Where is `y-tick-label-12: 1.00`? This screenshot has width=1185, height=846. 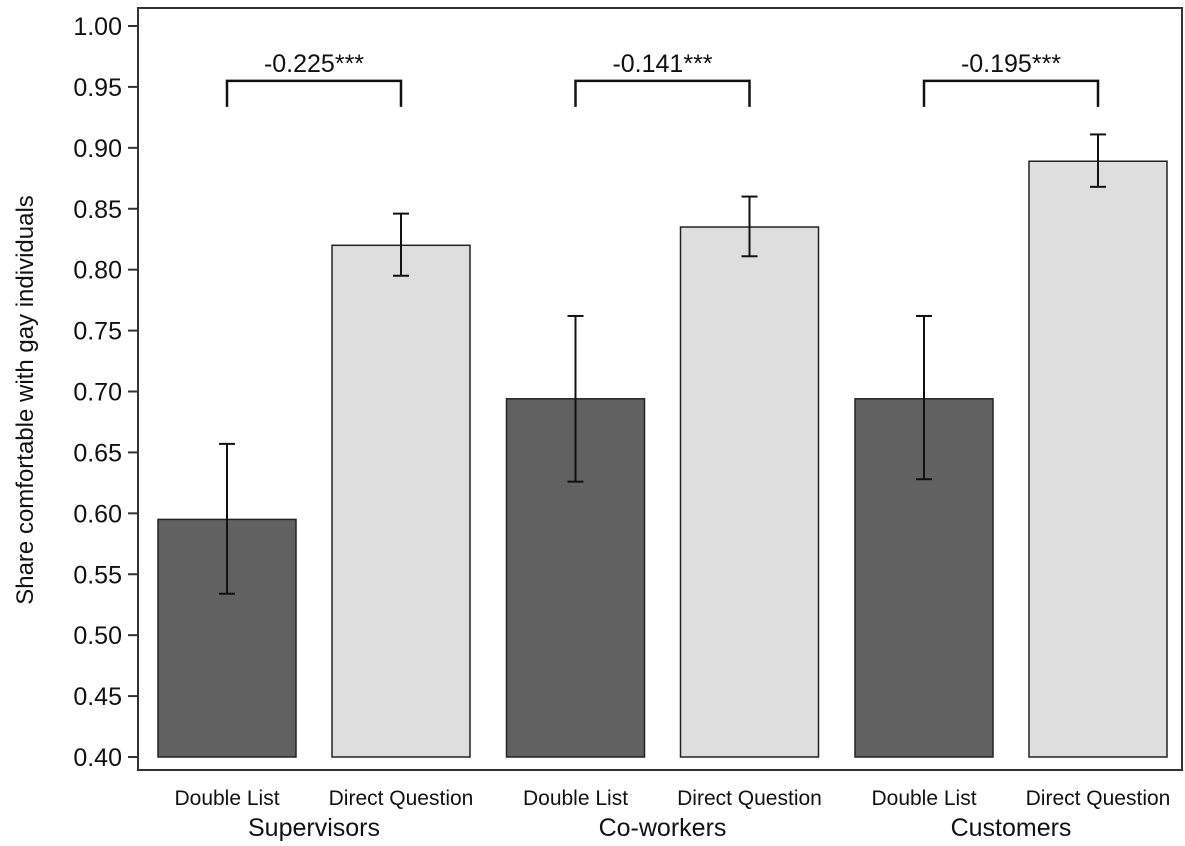 y-tick-label-12: 1.00 is located at coordinates (97, 27).